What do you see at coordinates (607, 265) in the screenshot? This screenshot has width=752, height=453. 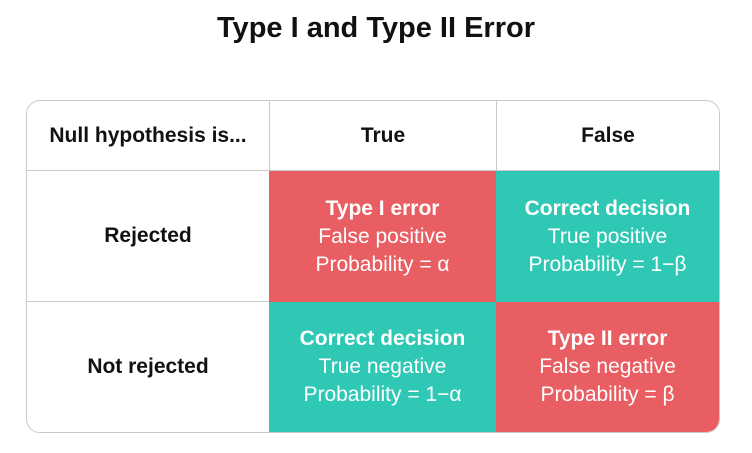 I see `cell-probability: Probability = 1−β` at bounding box center [607, 265].